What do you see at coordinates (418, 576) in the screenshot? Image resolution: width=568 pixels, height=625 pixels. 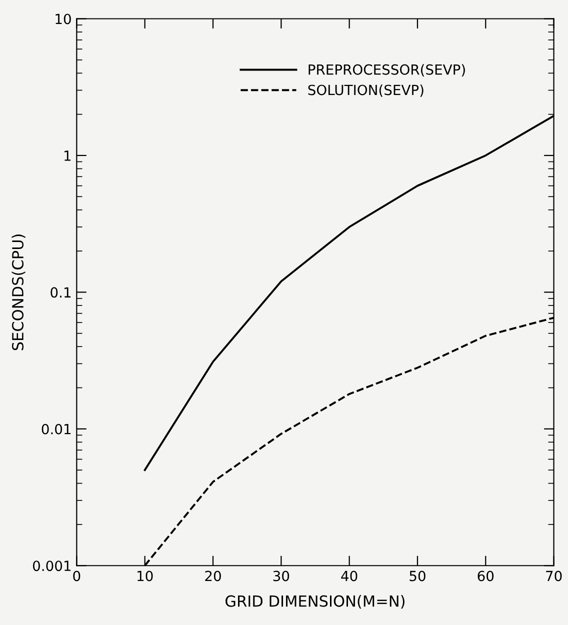 I see `x-tick-label: 50` at bounding box center [418, 576].